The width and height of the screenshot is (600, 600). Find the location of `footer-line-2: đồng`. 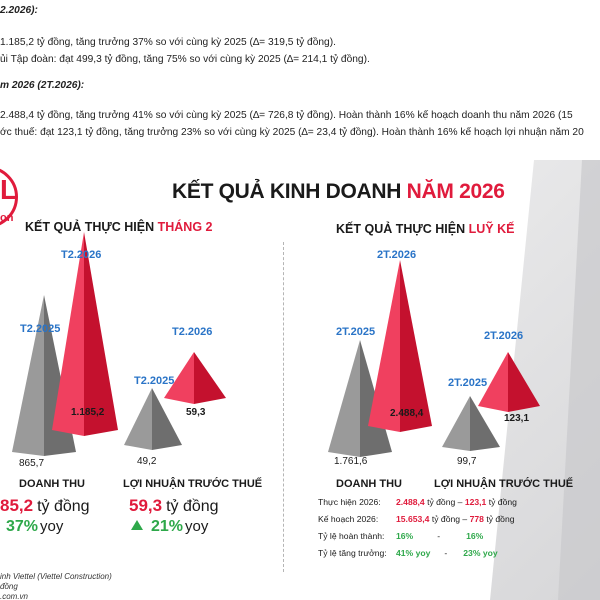

footer-line-2: đồng is located at coordinates (9, 586).